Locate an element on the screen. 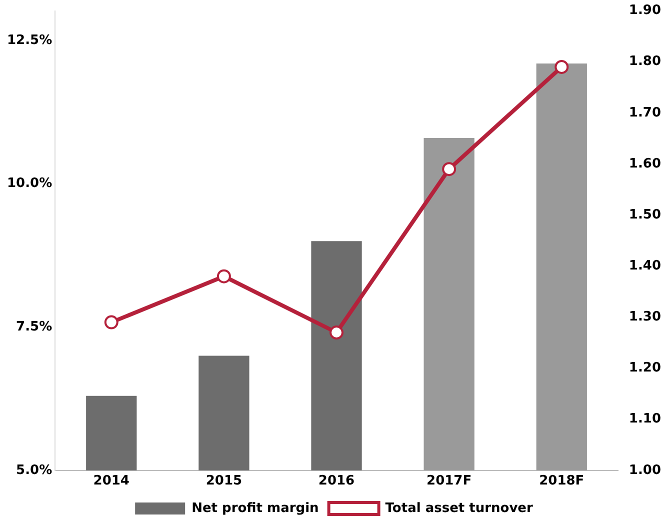 The height and width of the screenshot is (529, 670). y2-tick-label: 1.40 is located at coordinates (645, 266).